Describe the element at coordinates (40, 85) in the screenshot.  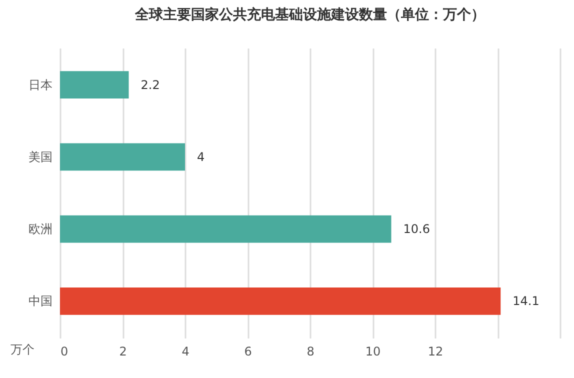
I see `y-tick-label: 日本` at that location.